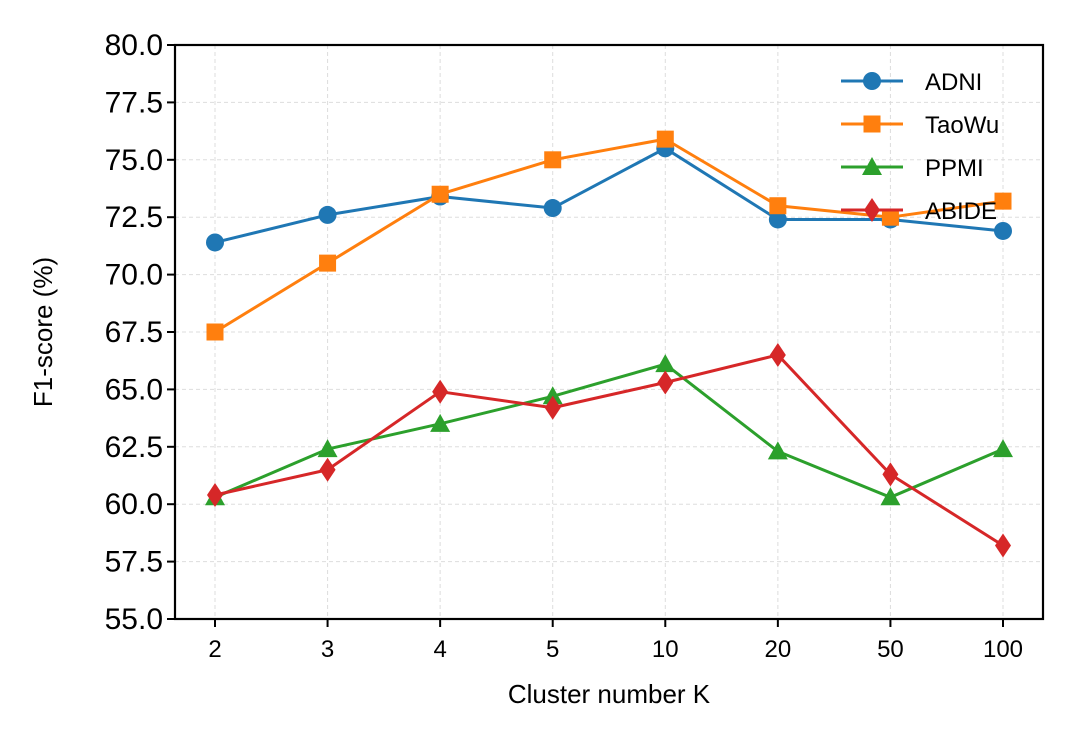 The height and width of the screenshot is (741, 1071). Describe the element at coordinates (134, 275) in the screenshot. I see `y-tick-label: 70.0` at that location.